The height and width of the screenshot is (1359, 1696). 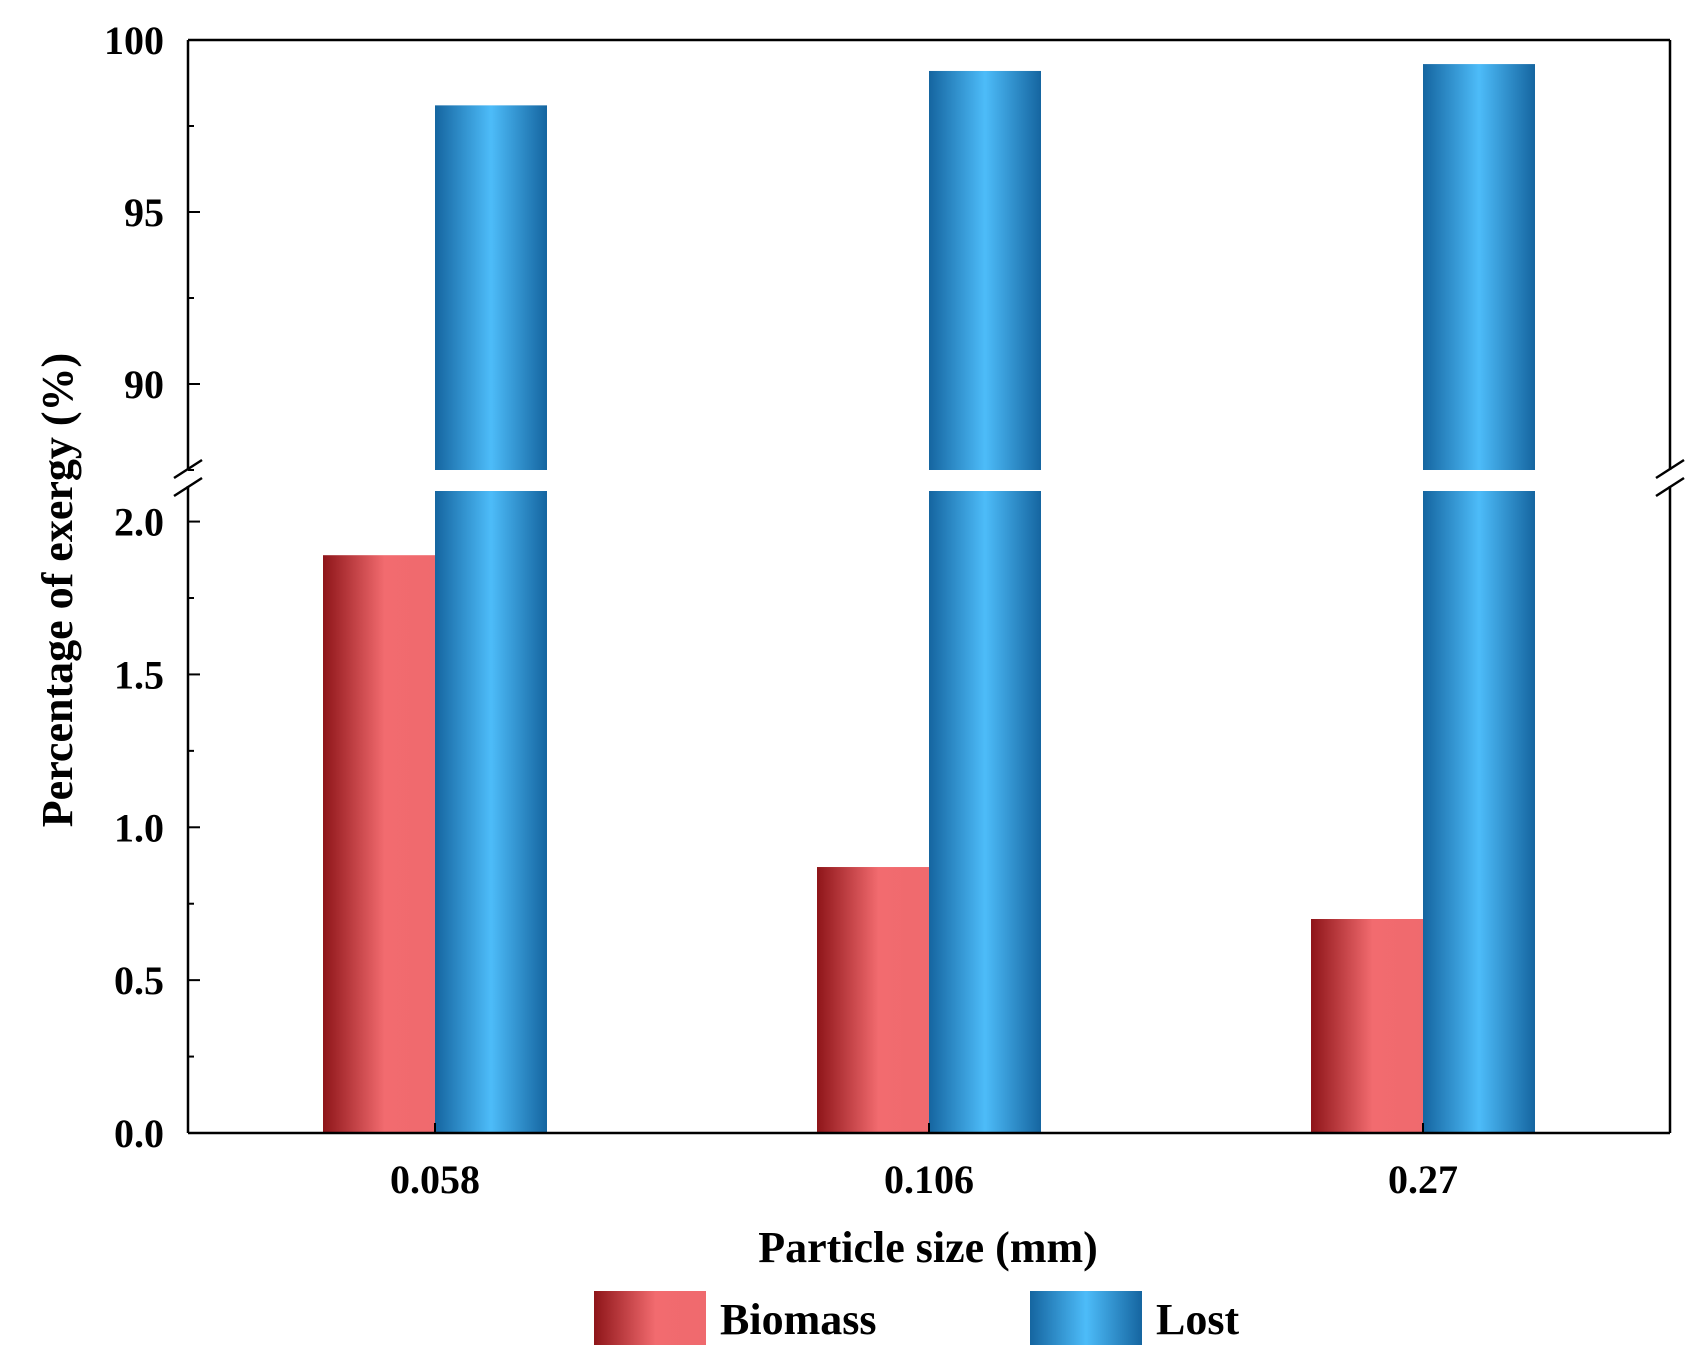 I want to click on legend-label-biomass: Biomass, so click(x=798, y=1319).